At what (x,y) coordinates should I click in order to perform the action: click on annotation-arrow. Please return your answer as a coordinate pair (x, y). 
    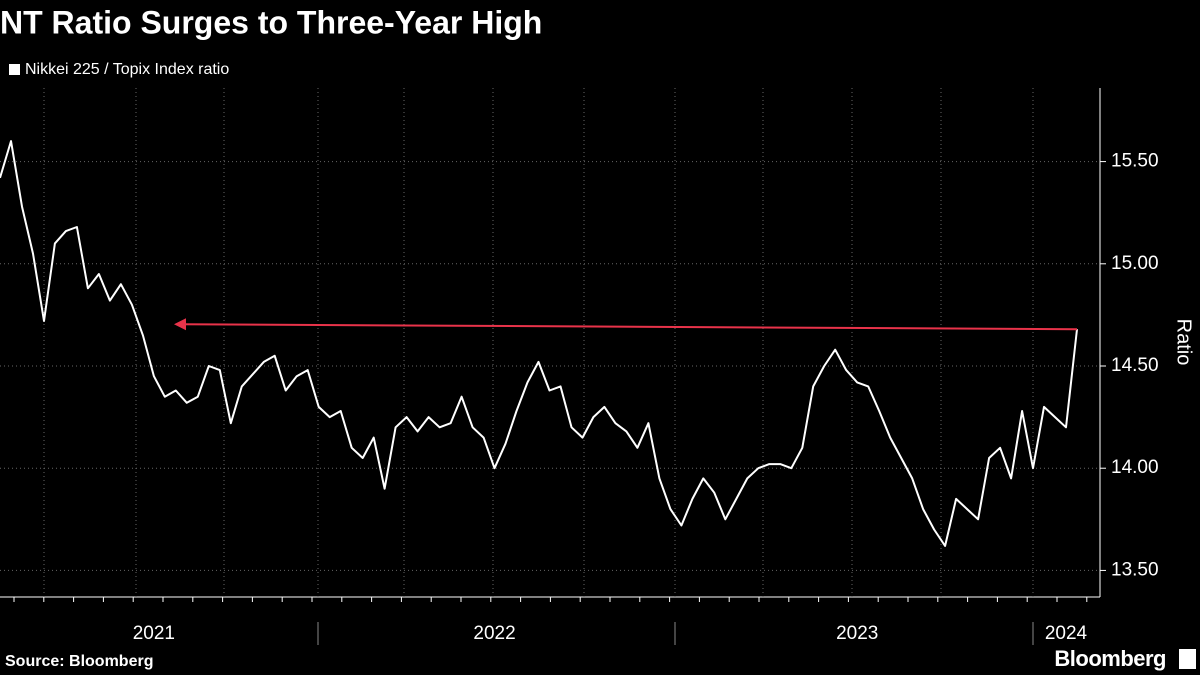
    Looking at the image, I should click on (629, 327).